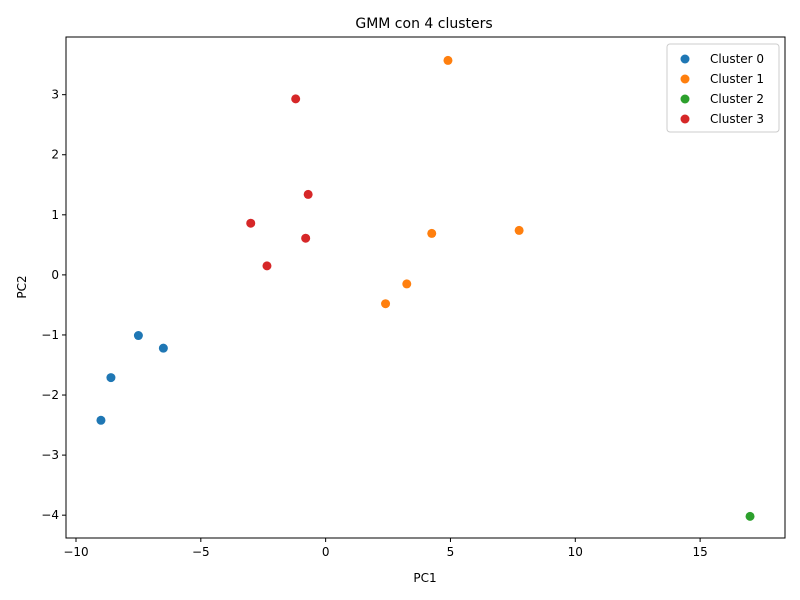  What do you see at coordinates (451, 552) in the screenshot?
I see `x-tick-label: 5` at bounding box center [451, 552].